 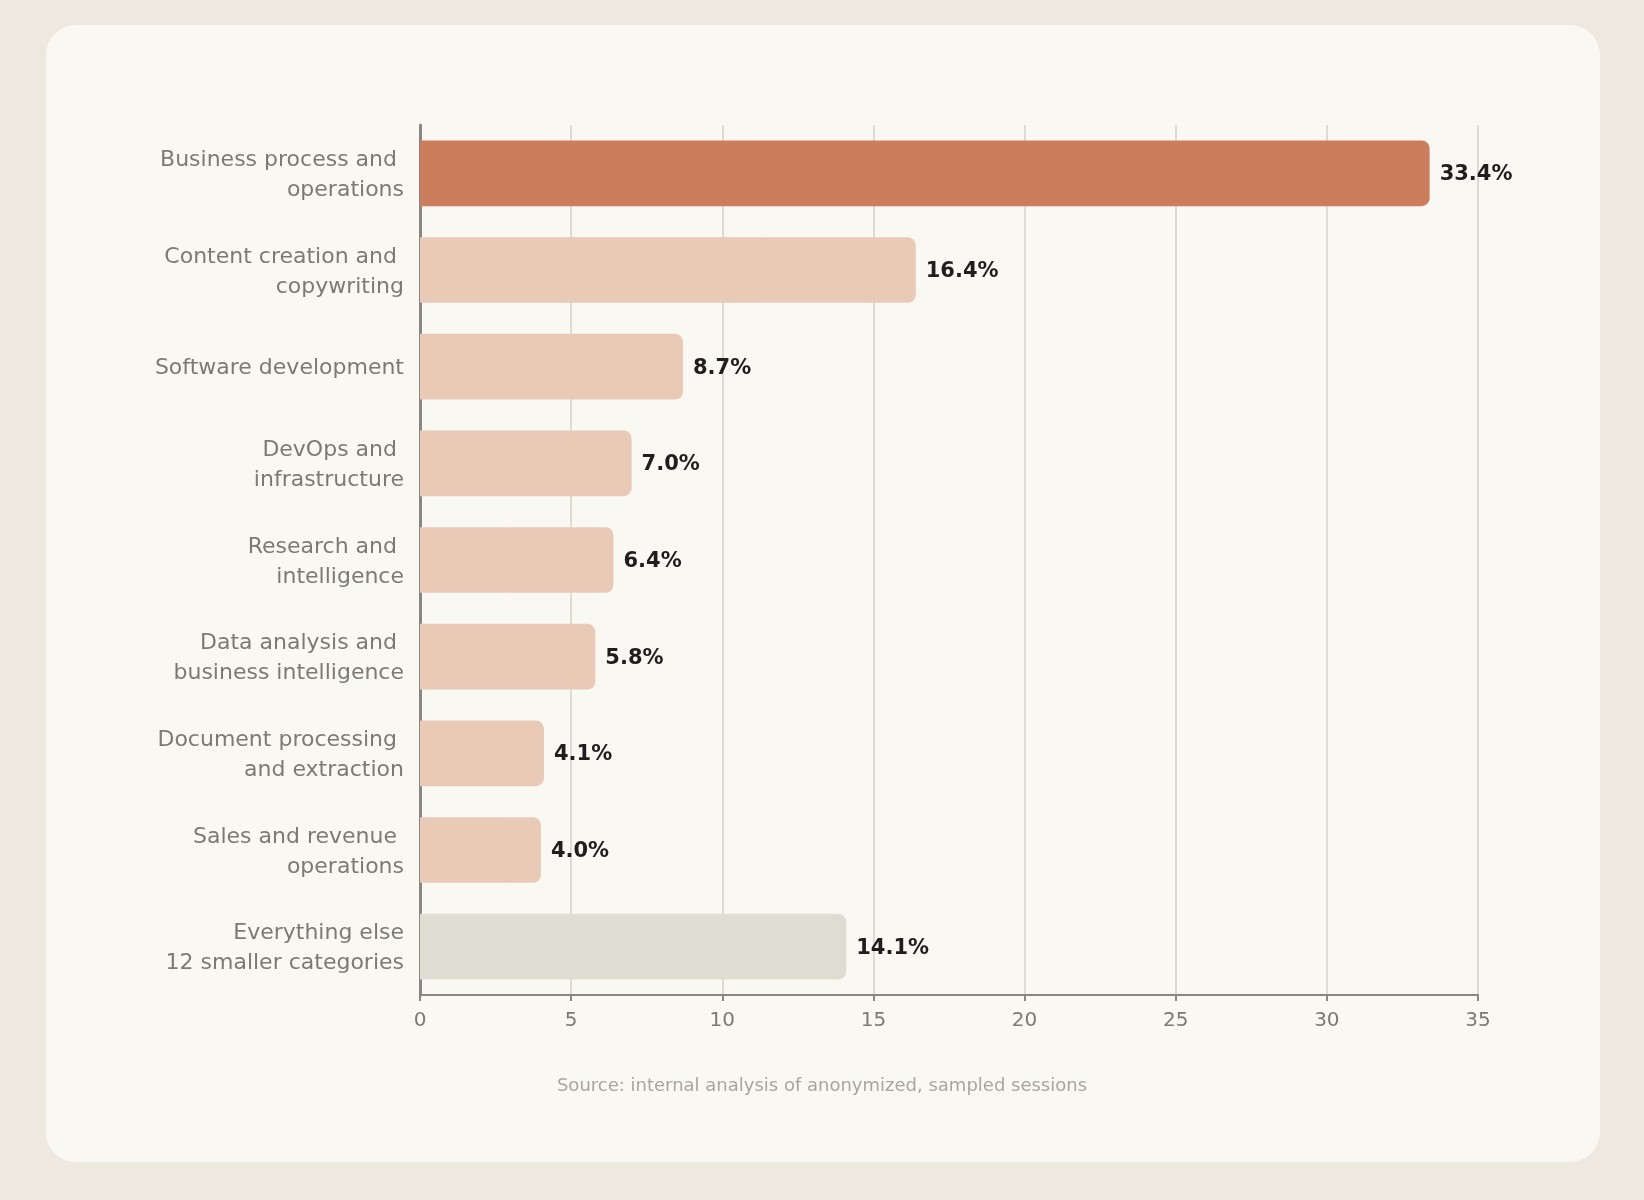 What do you see at coordinates (822, 1084) in the screenshot?
I see `source-note: Source: internal analysis of anonymized, sampled sessions` at bounding box center [822, 1084].